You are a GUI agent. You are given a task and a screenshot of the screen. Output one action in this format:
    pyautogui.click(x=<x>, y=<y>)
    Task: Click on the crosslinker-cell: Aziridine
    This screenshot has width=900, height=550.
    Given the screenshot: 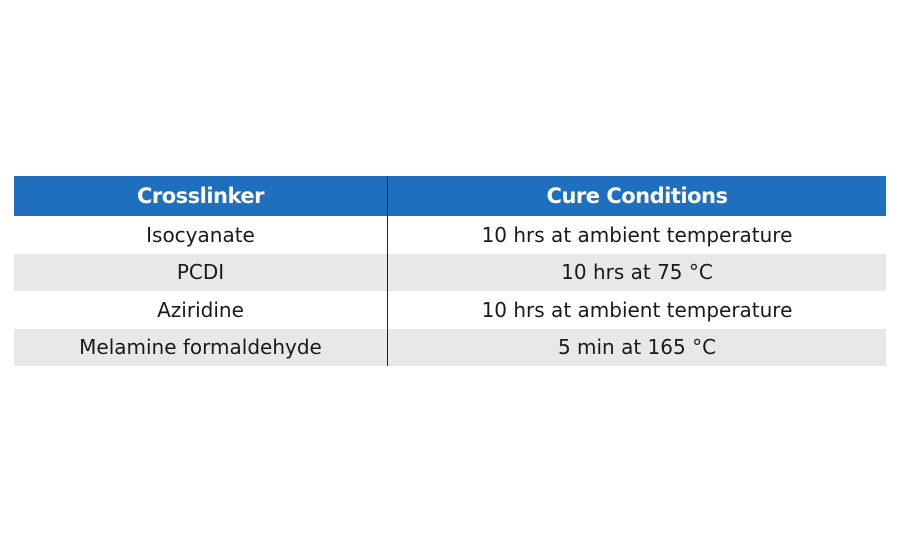 What is the action you would take?
    pyautogui.click(x=201, y=310)
    